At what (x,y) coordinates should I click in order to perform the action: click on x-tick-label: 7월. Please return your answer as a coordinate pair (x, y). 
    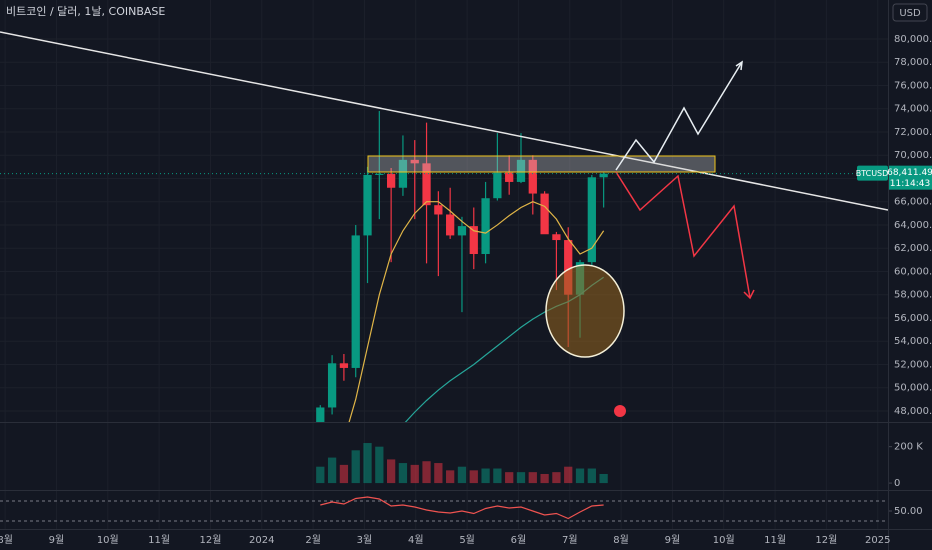
    Looking at the image, I should click on (570, 540).